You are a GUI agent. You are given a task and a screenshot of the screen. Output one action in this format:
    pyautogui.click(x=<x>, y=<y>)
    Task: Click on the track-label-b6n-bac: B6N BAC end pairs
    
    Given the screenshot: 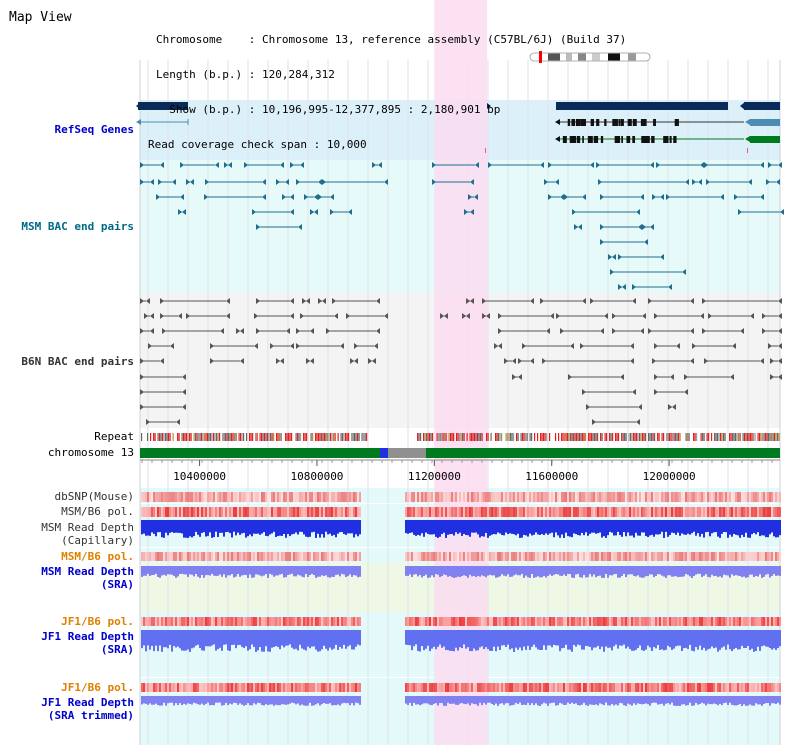 What is the action you would take?
    pyautogui.click(x=77, y=361)
    